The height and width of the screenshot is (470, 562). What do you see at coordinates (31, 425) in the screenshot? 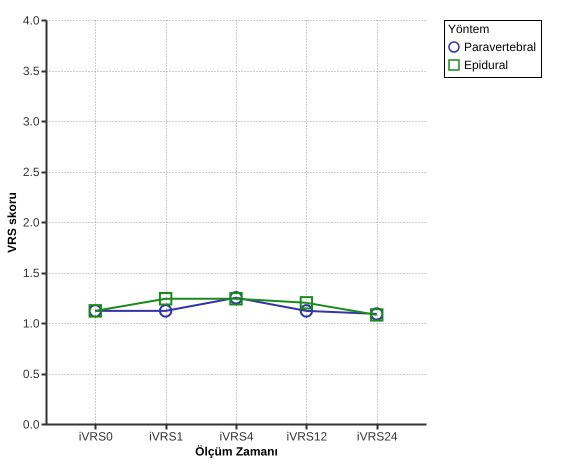
I see `y-tick-label: 0.0` at bounding box center [31, 425].